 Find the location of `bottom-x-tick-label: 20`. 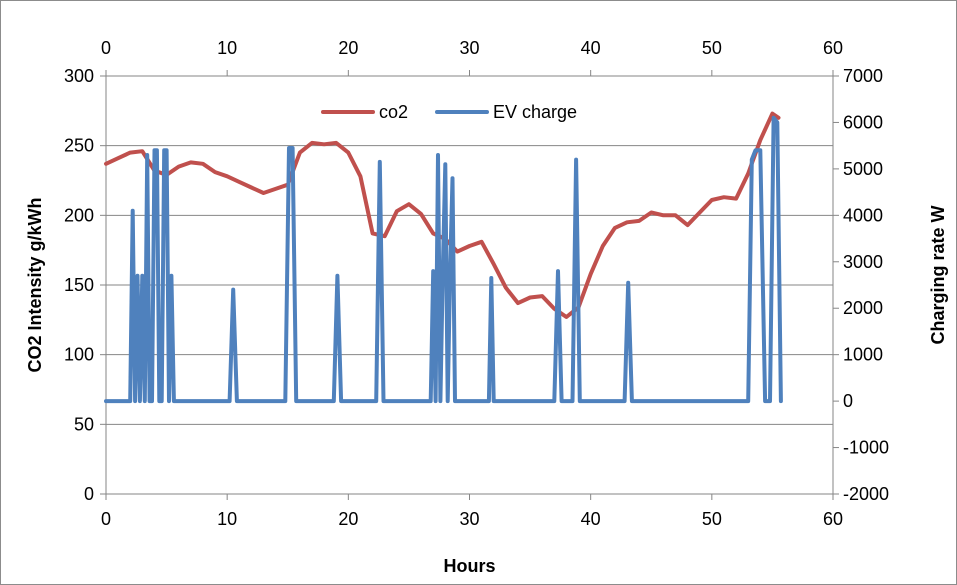

bottom-x-tick-label: 20 is located at coordinates (348, 519).